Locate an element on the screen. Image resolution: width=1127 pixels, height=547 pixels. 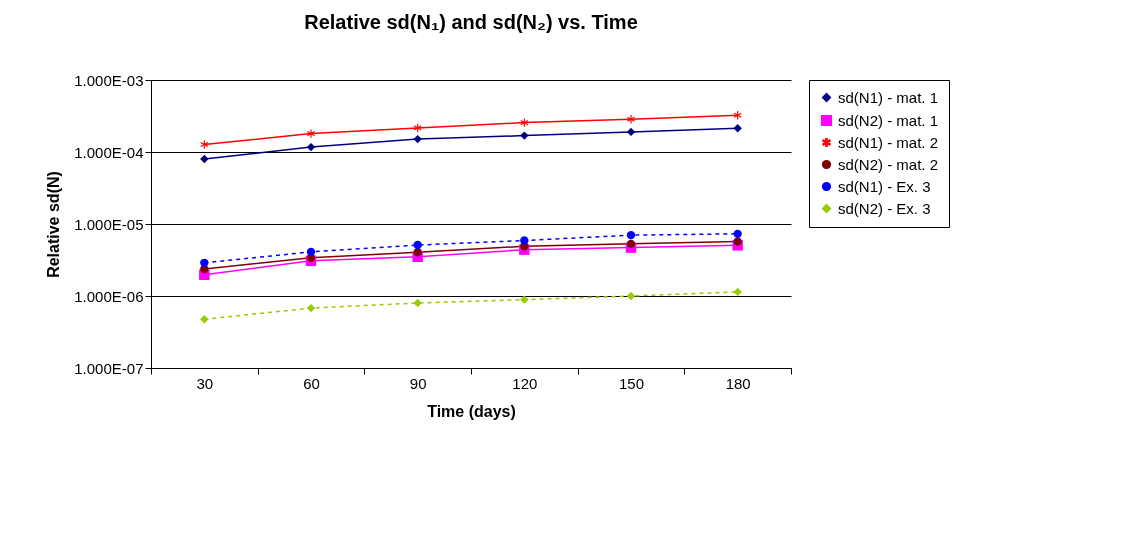
y-tick-label: 1.000E-03 is located at coordinates (109, 80).